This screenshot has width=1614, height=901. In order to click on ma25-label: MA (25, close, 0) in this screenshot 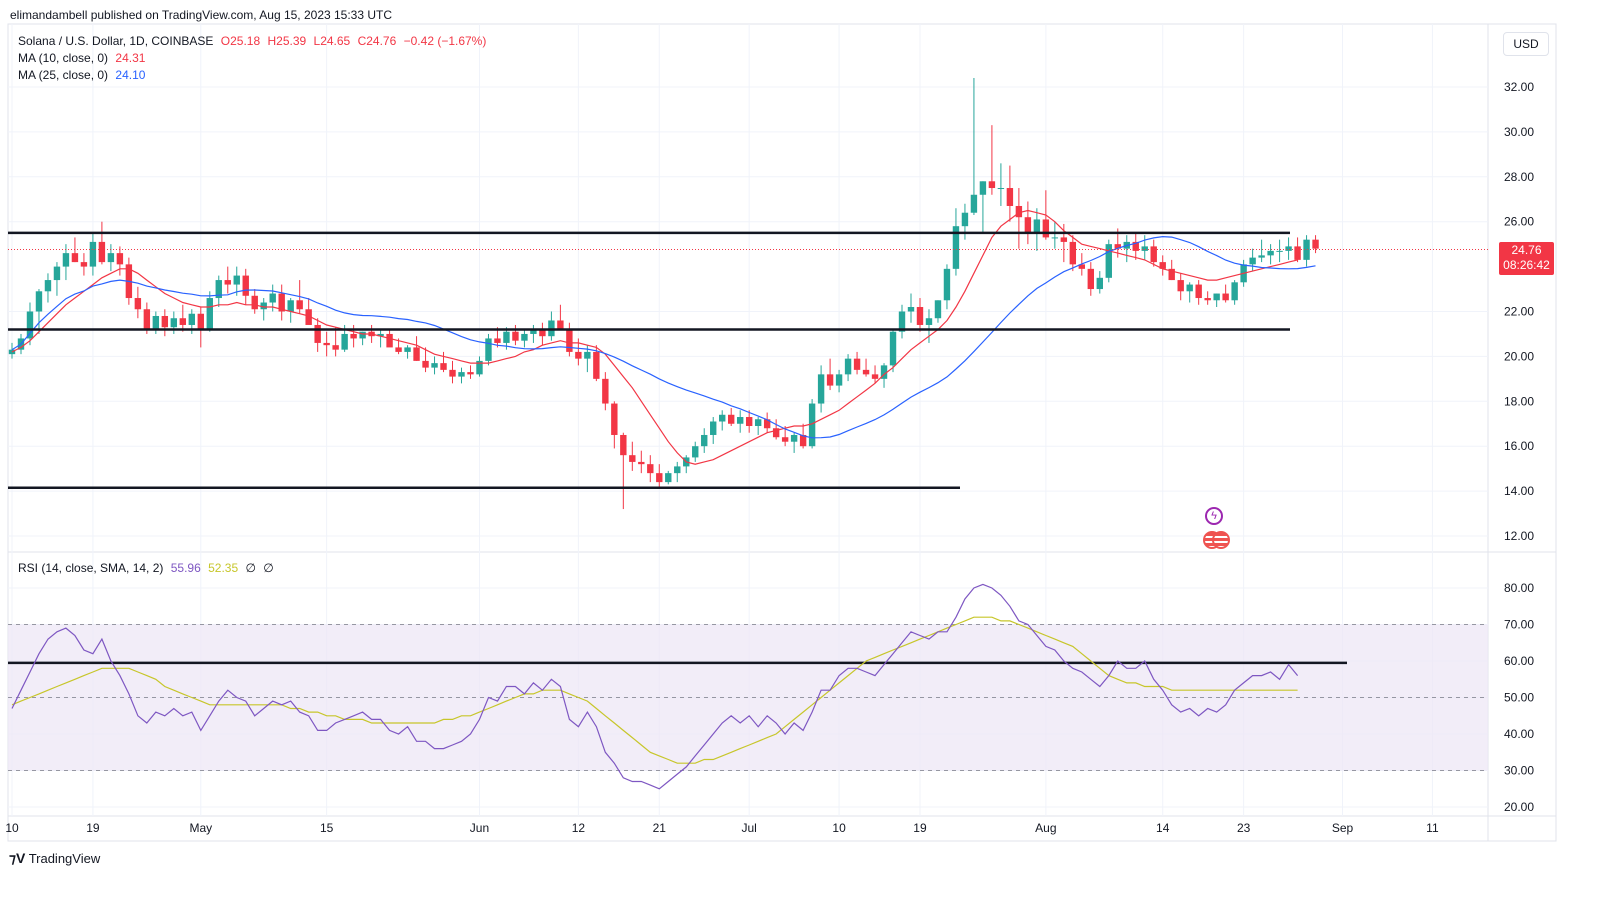, I will do `click(63, 75)`.